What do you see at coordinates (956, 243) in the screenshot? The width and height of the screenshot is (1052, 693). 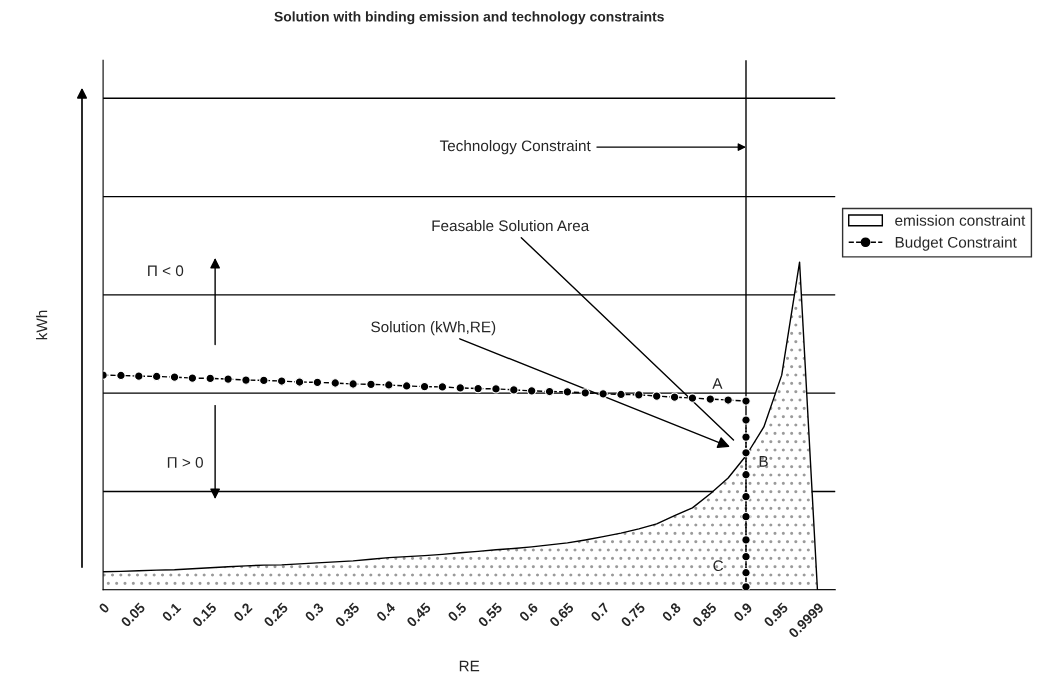 I see `legend-label: Budget Constraint` at bounding box center [956, 243].